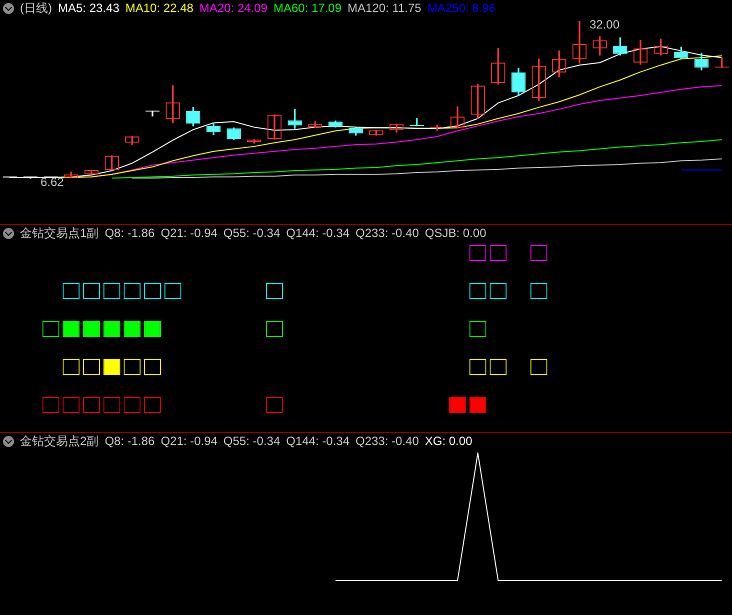 Image resolution: width=732 pixels, height=615 pixels. What do you see at coordinates (307, 8) in the screenshot?
I see `text: MA60: 17.09` at bounding box center [307, 8].